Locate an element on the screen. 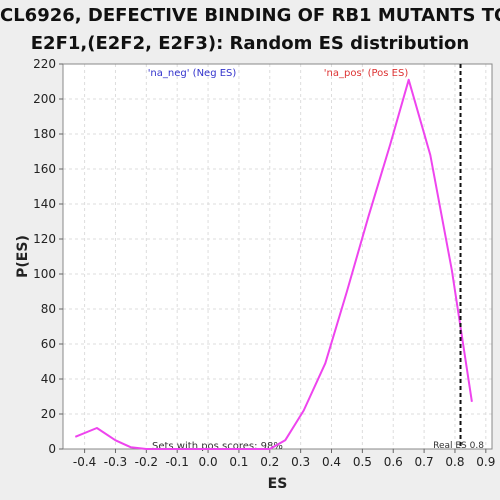 The width and height of the screenshot is (500, 500). y-axis-label: P(ES) is located at coordinates (23, 256).